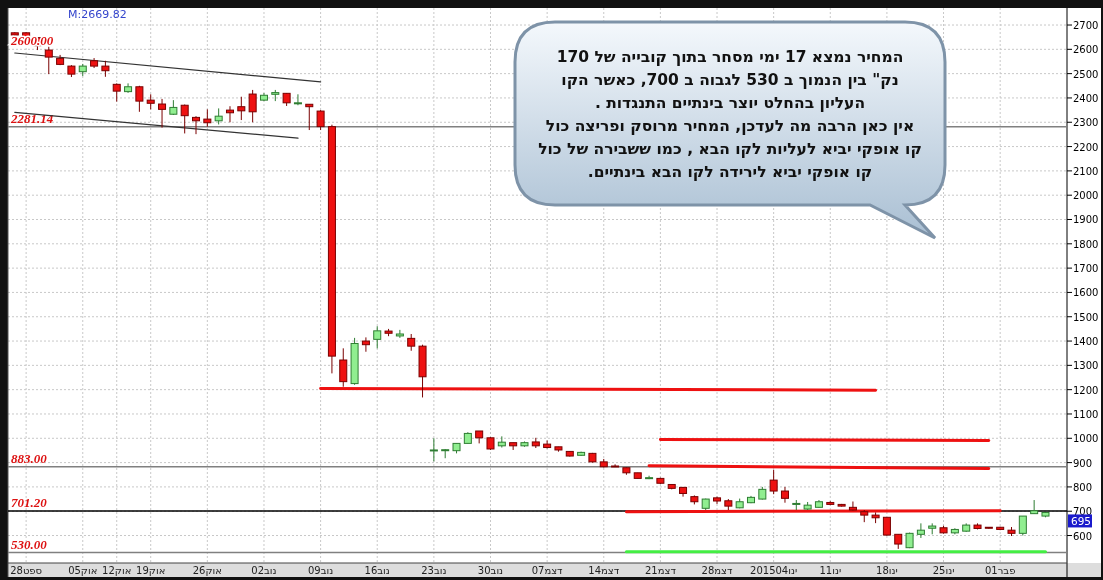  Describe the element at coordinates (830, 570) in the screenshot. I see `x-tick-label: 11ינו` at that location.